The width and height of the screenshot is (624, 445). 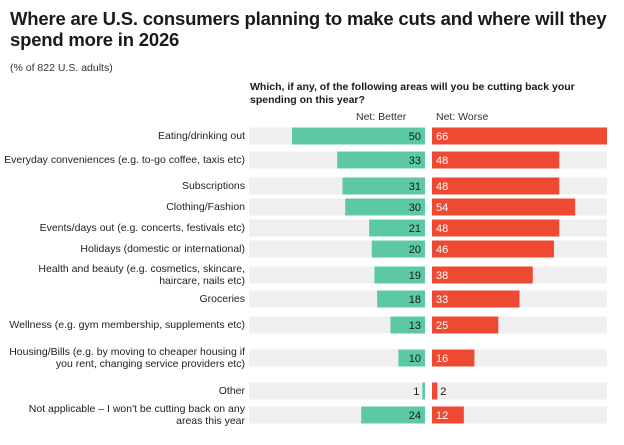 I want to click on value-label-better: 30, so click(x=415, y=208).